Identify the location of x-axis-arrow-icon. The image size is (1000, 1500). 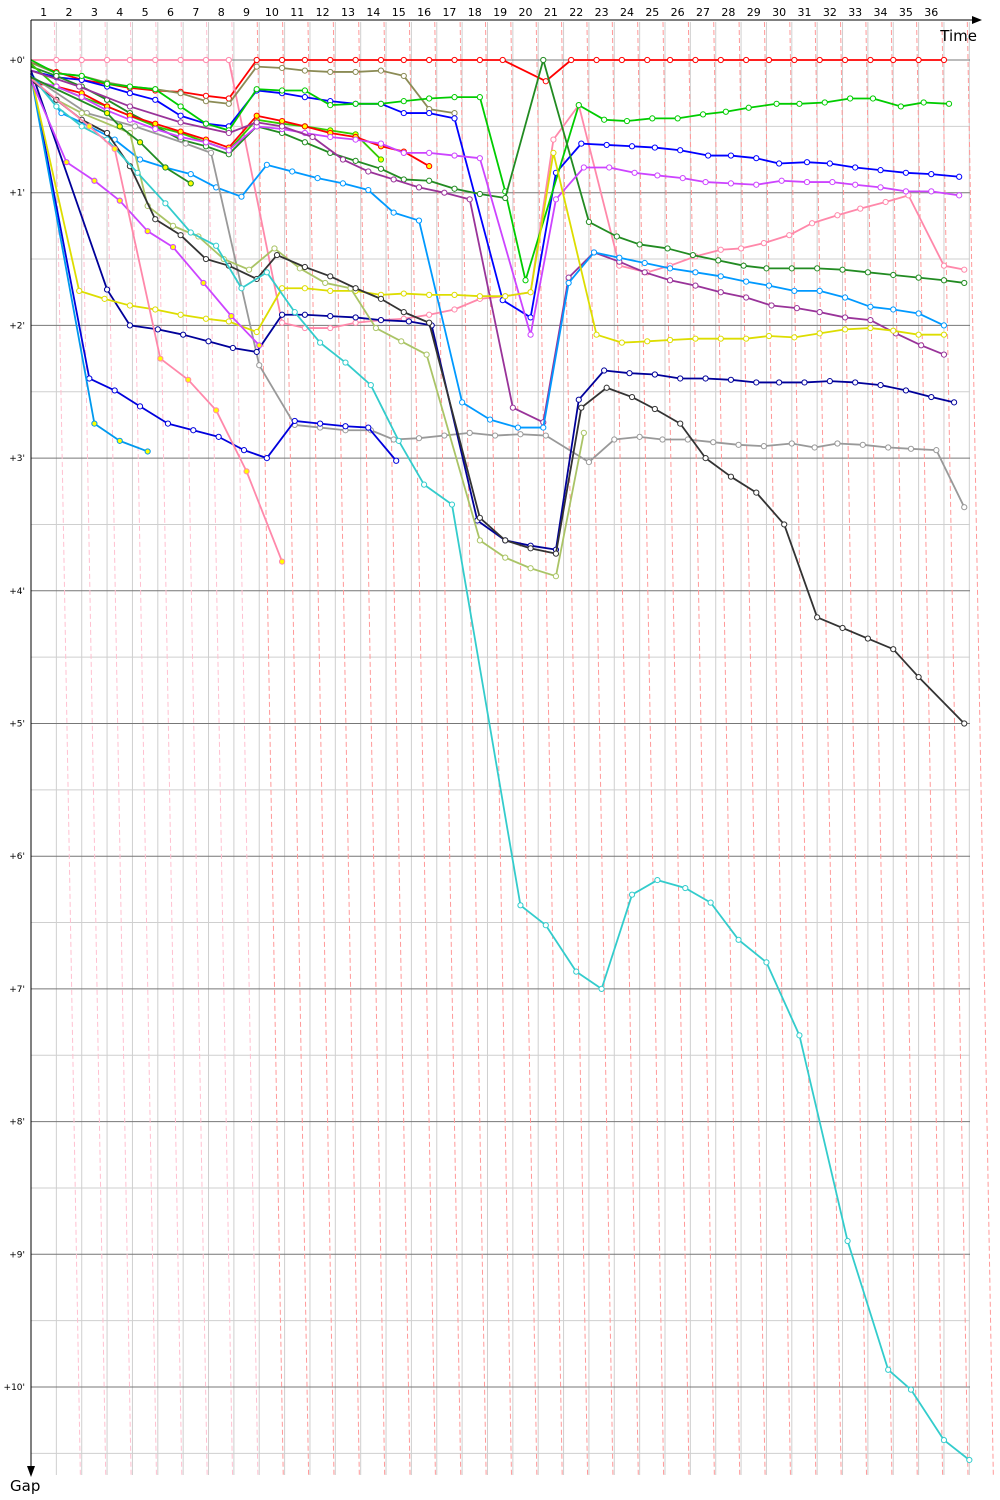
(977, 20).